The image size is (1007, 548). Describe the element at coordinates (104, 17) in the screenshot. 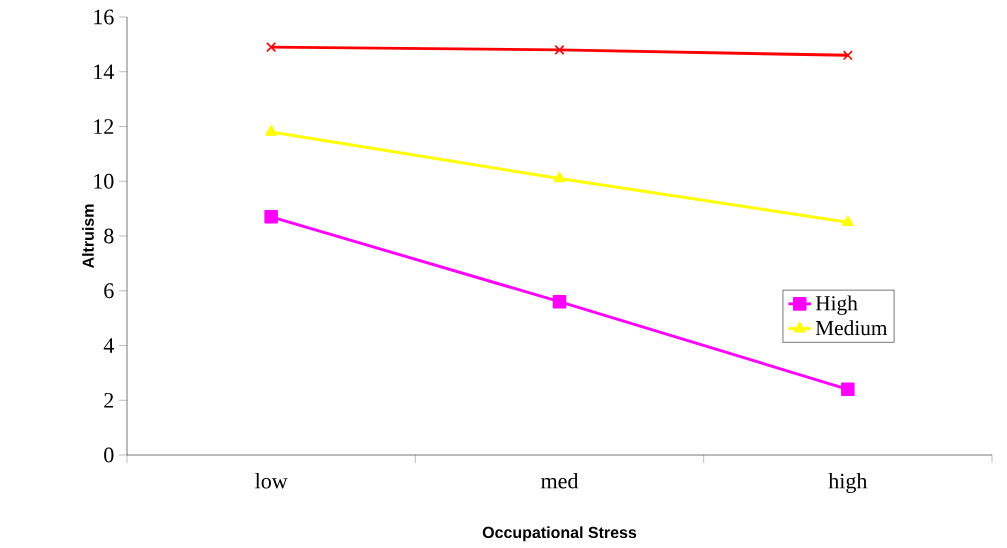

I see `y-tick-label: 16` at that location.